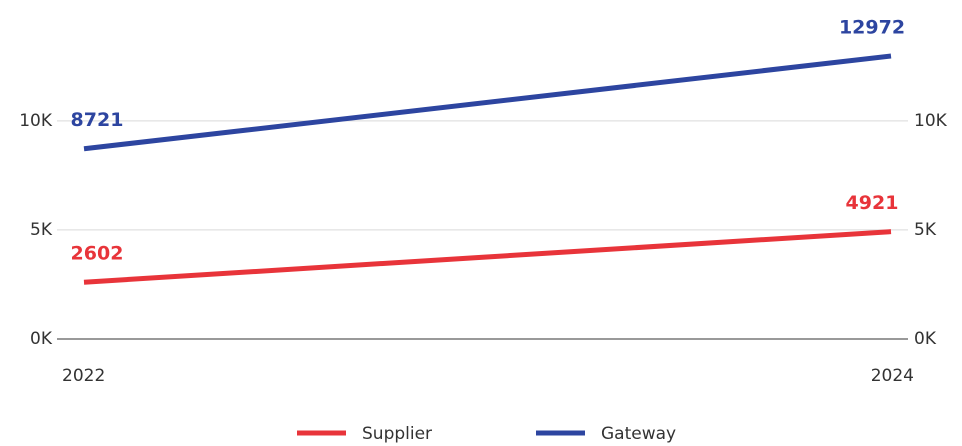 The image size is (962, 446). Describe the element at coordinates (397, 434) in the screenshot. I see `legend-label-supplier: Supplier` at that location.